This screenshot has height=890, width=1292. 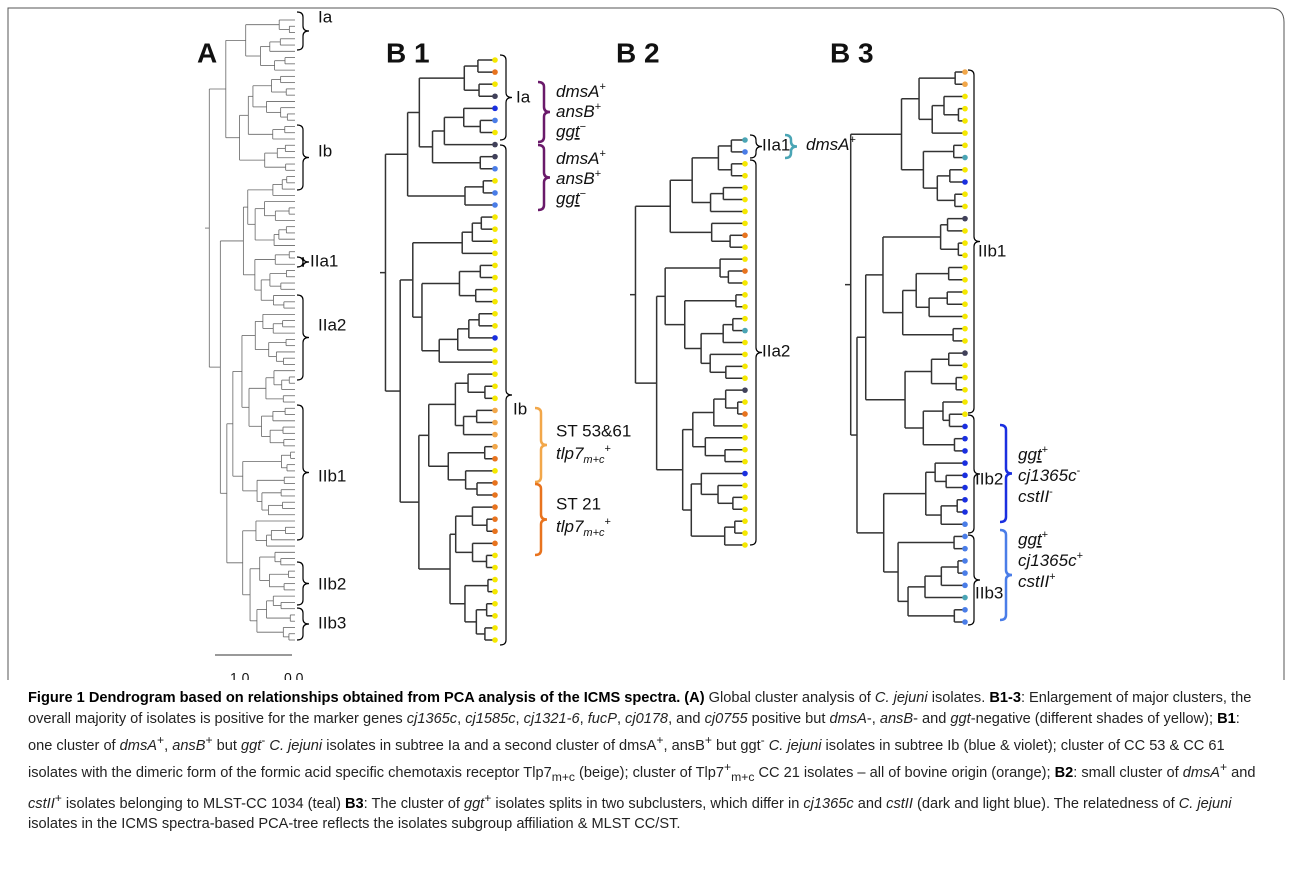 I want to click on caption-run: ggt, so click(x=251, y=745).